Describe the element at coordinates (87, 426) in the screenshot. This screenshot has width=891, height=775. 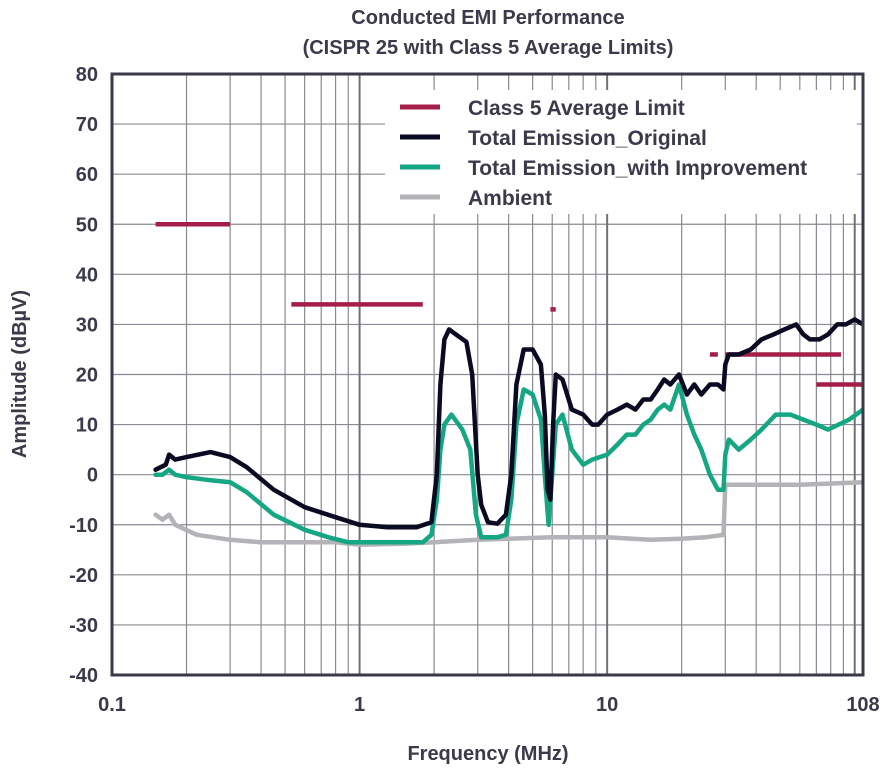
I see `y-tick-label: 10` at that location.